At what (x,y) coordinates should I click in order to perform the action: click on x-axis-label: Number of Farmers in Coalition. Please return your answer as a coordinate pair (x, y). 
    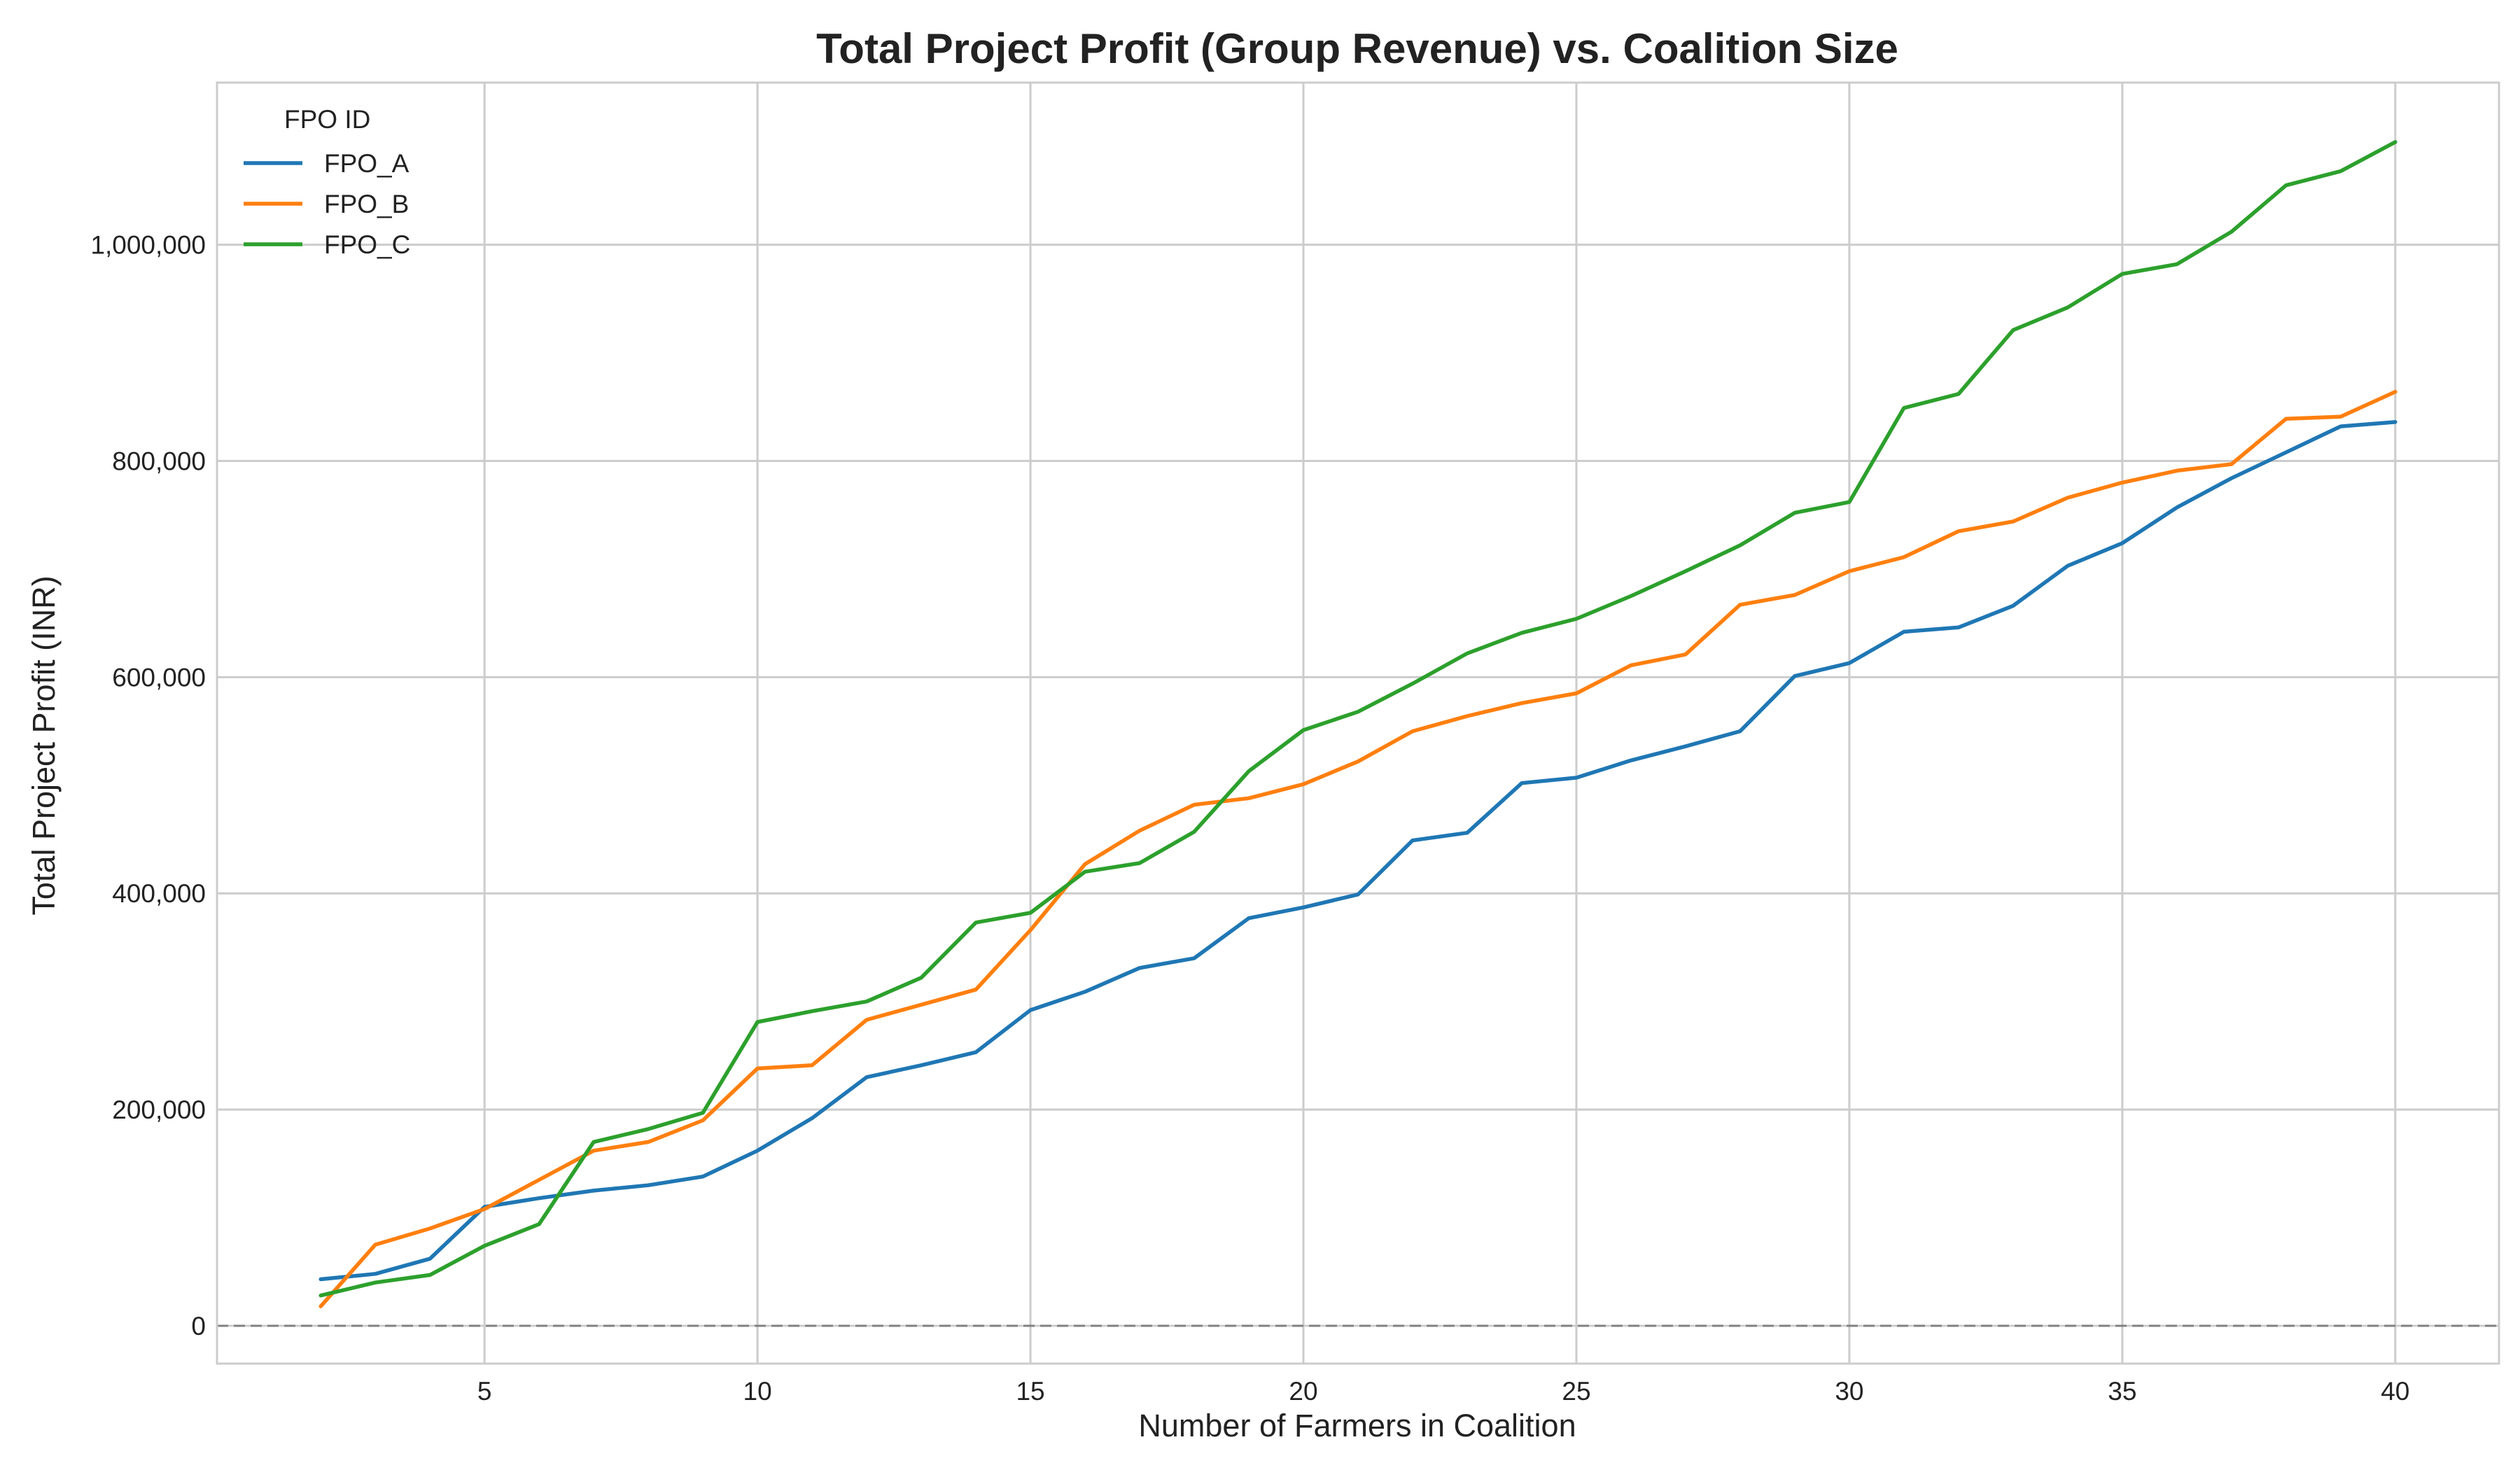
    Looking at the image, I should click on (1357, 1425).